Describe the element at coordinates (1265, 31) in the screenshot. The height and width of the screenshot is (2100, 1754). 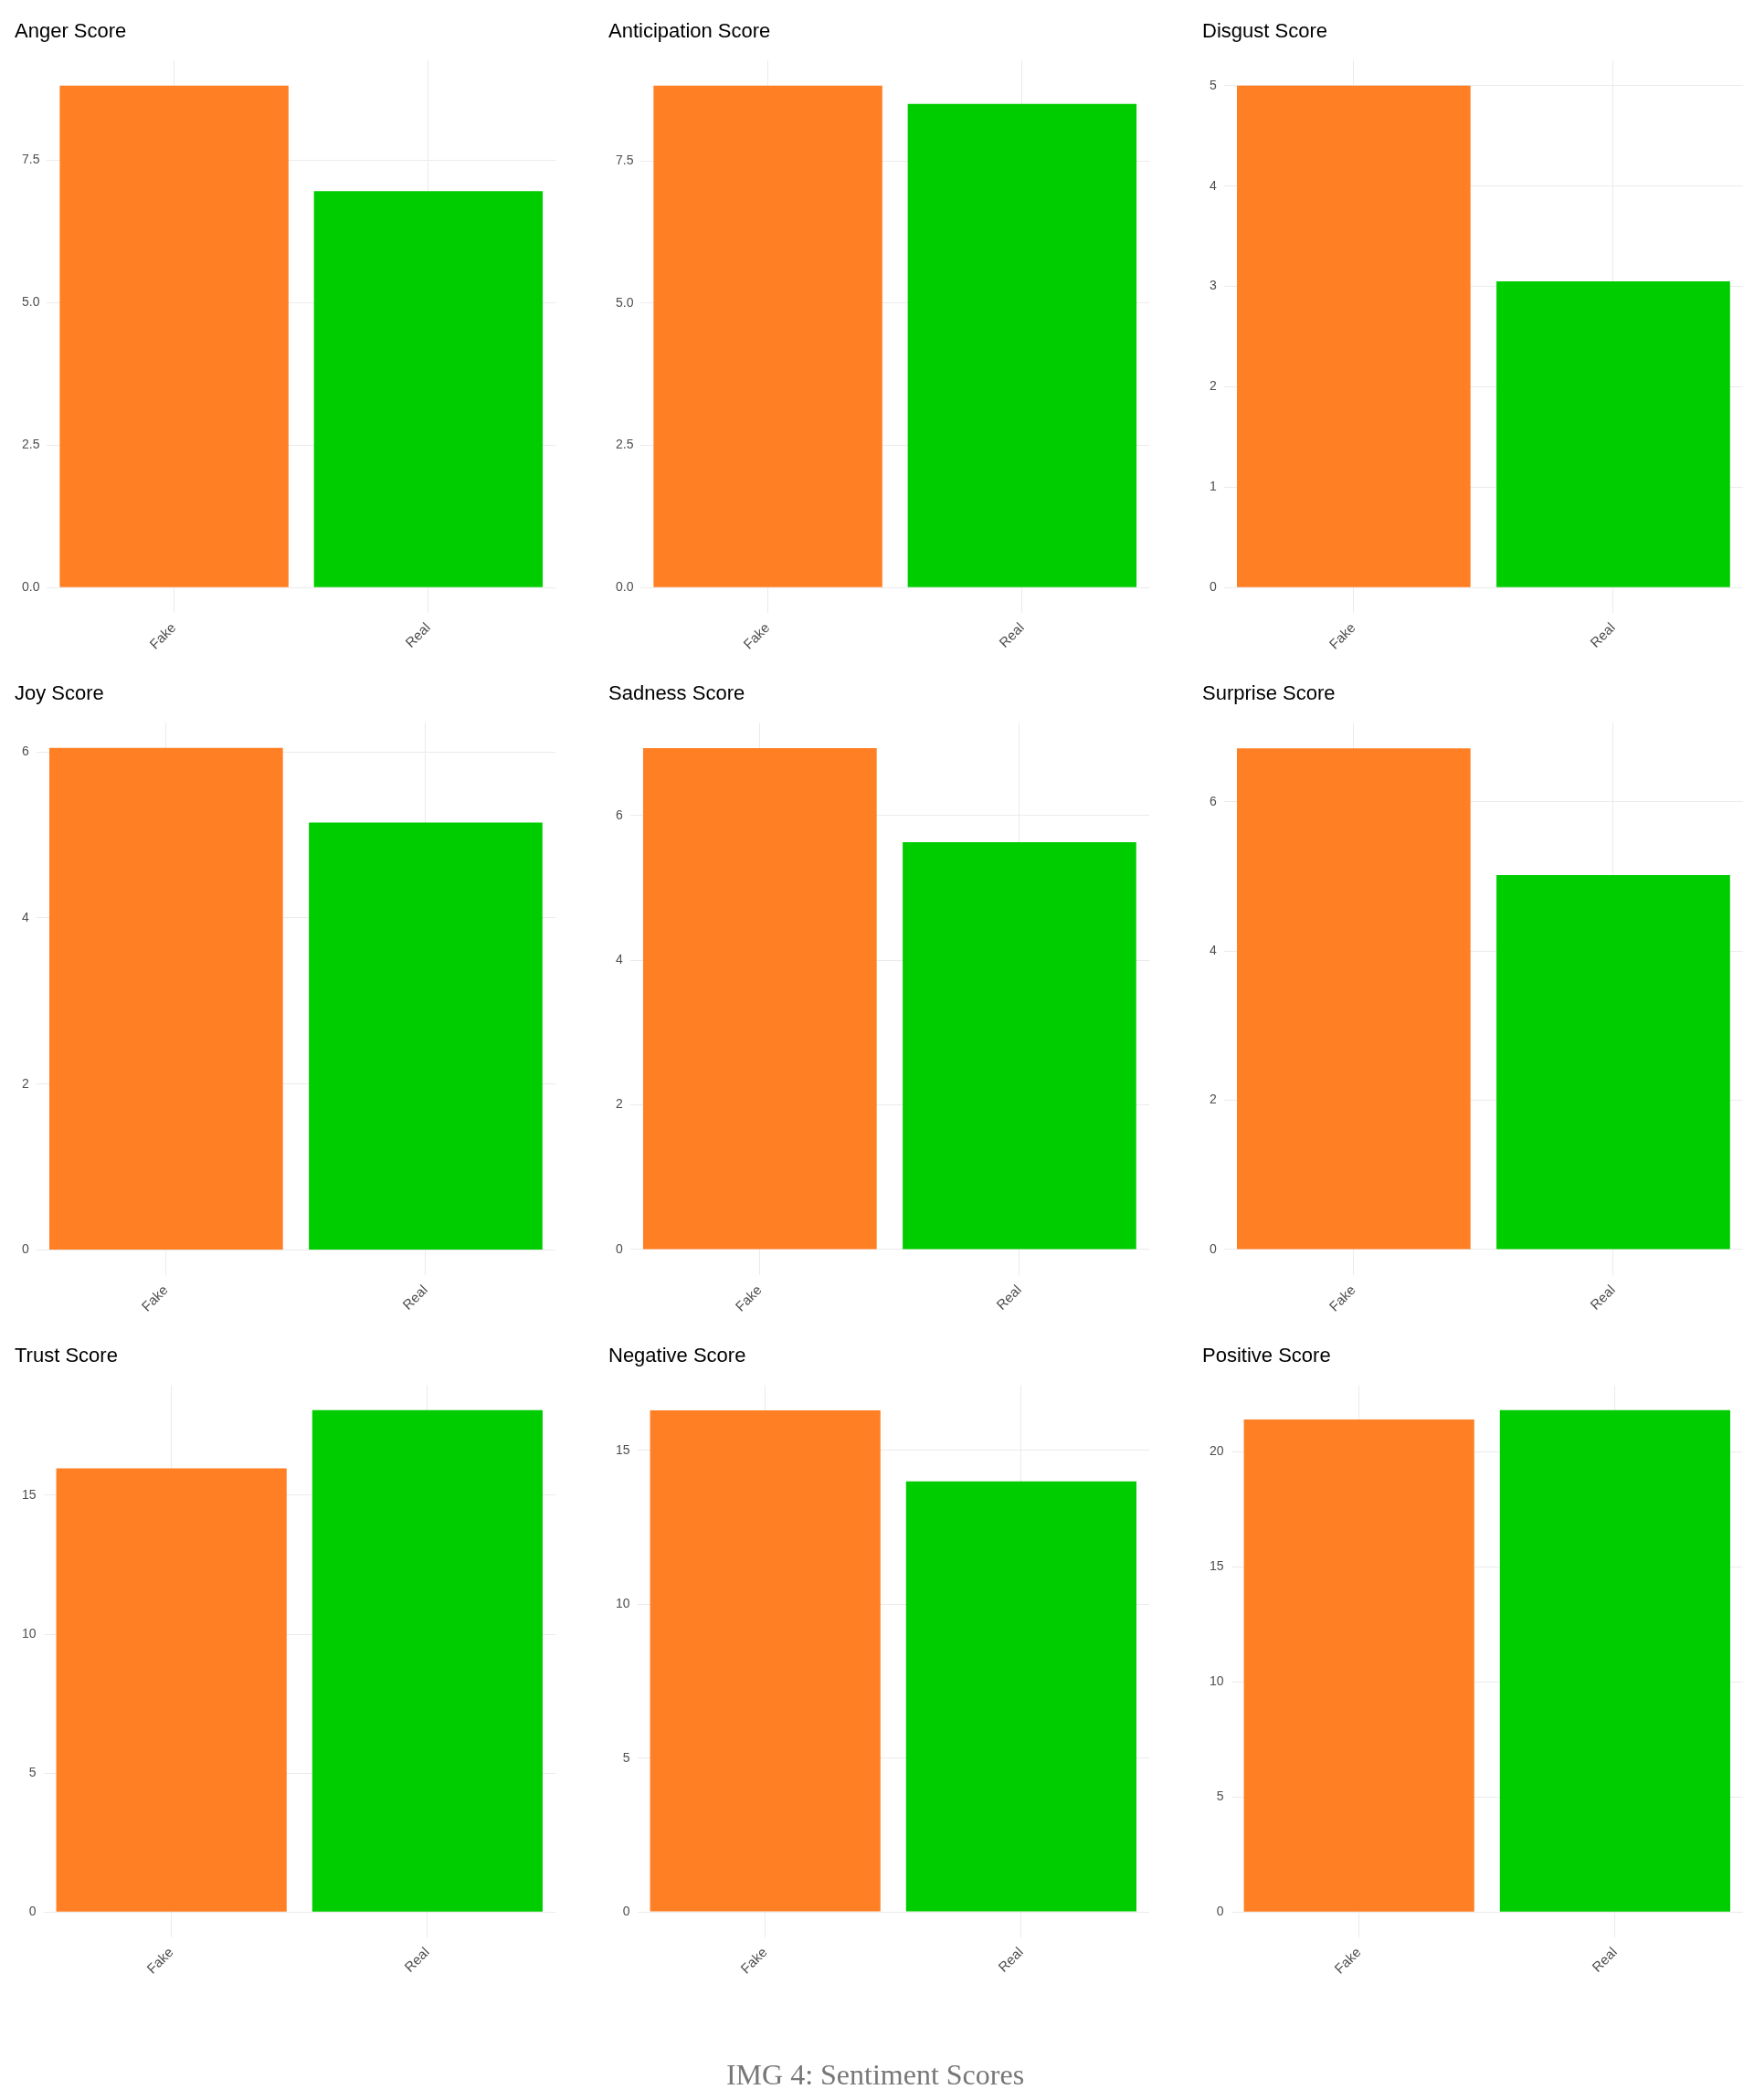
I see `chart-title: Disgust Score` at that location.